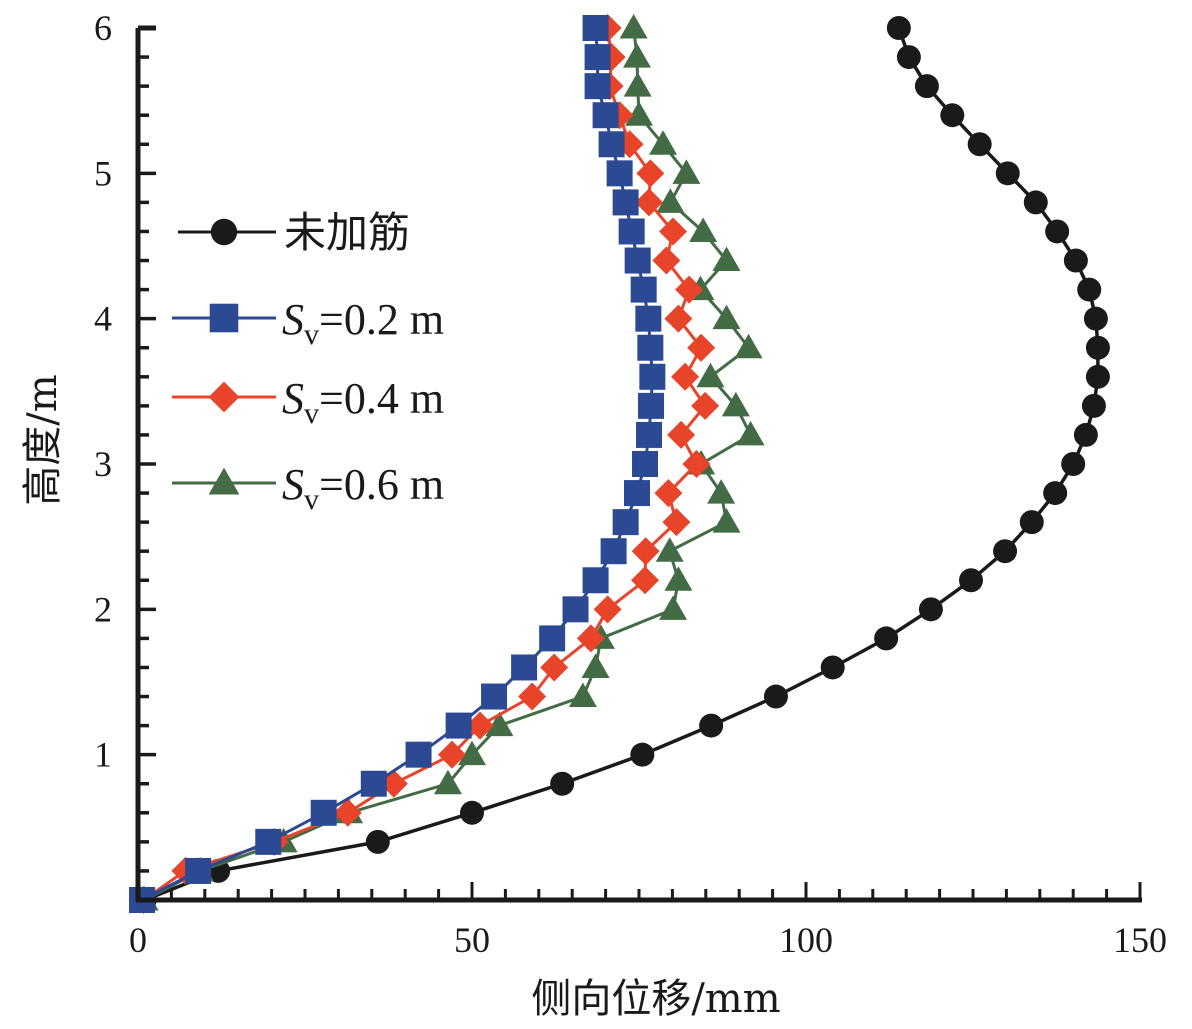 The width and height of the screenshot is (1192, 1029). Describe the element at coordinates (43, 439) in the screenshot. I see `y-axis-title: 高度/m` at that location.